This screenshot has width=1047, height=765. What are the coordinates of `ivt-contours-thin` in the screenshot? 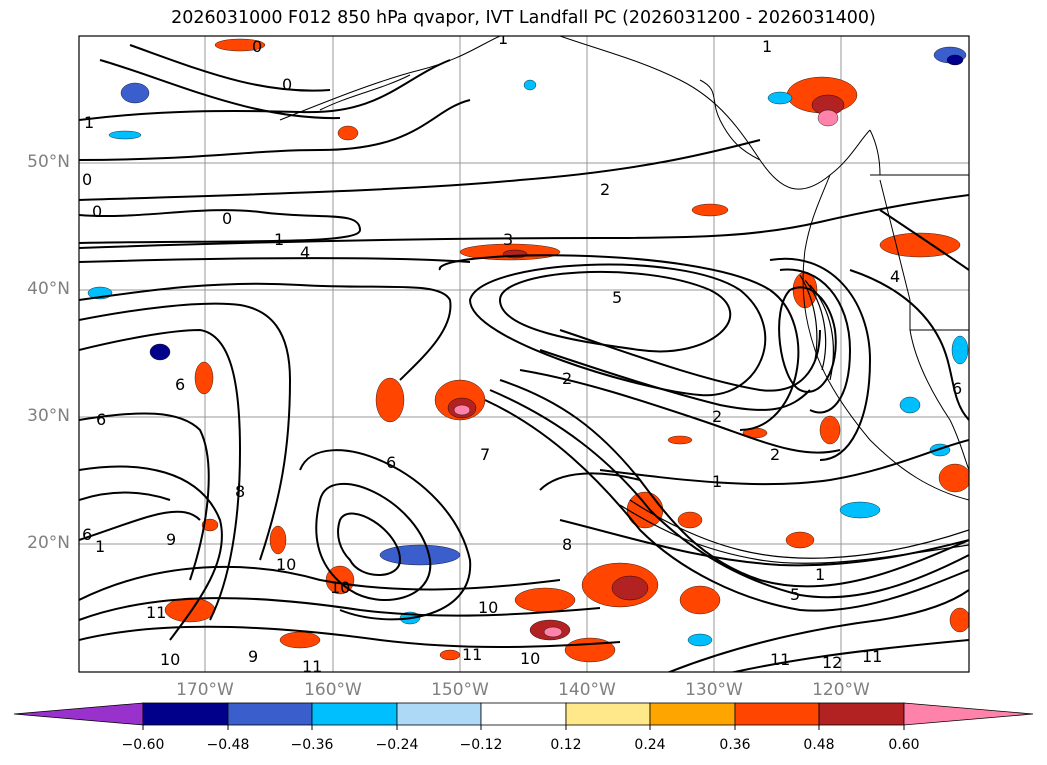 It's located at (794, 419).